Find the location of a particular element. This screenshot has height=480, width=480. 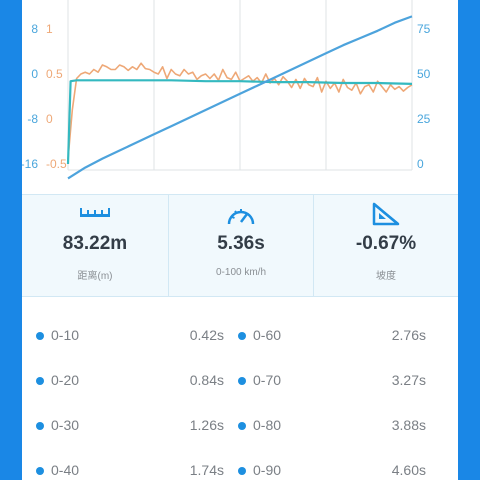

distance-value: 83.22m is located at coordinates (95, 243).